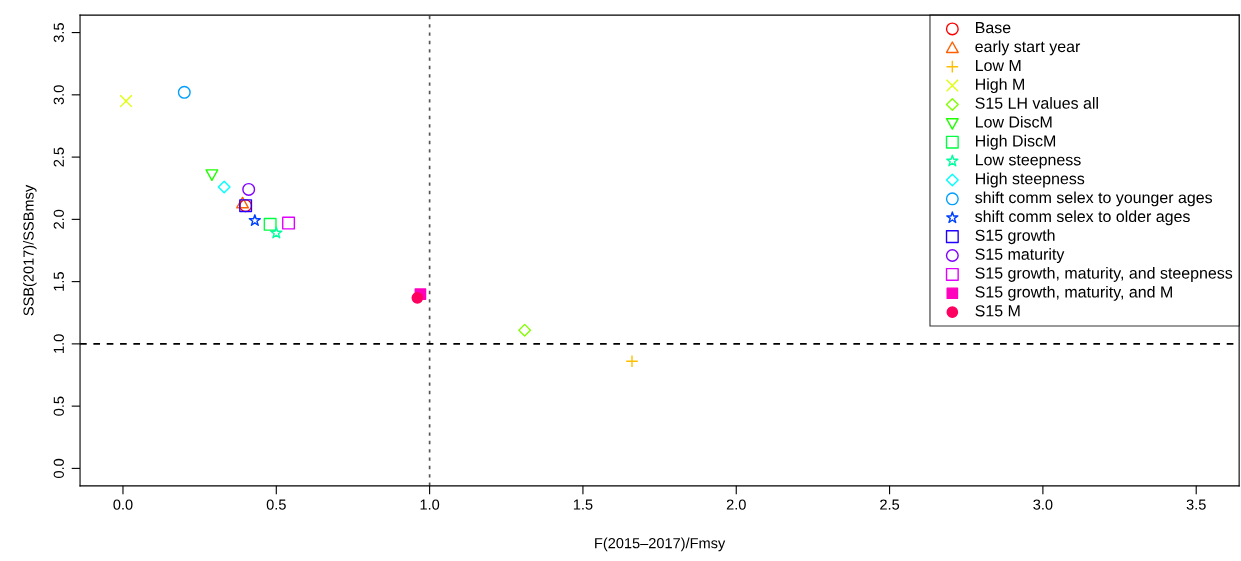 This screenshot has width=1241, height=561. What do you see at coordinates (1030, 180) in the screenshot?
I see `legend-label: High steepness` at bounding box center [1030, 180].